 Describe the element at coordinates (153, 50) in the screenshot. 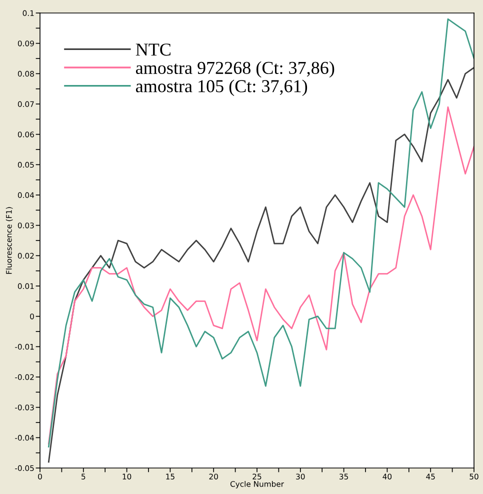

I see `legend-label: NTC` at that location.